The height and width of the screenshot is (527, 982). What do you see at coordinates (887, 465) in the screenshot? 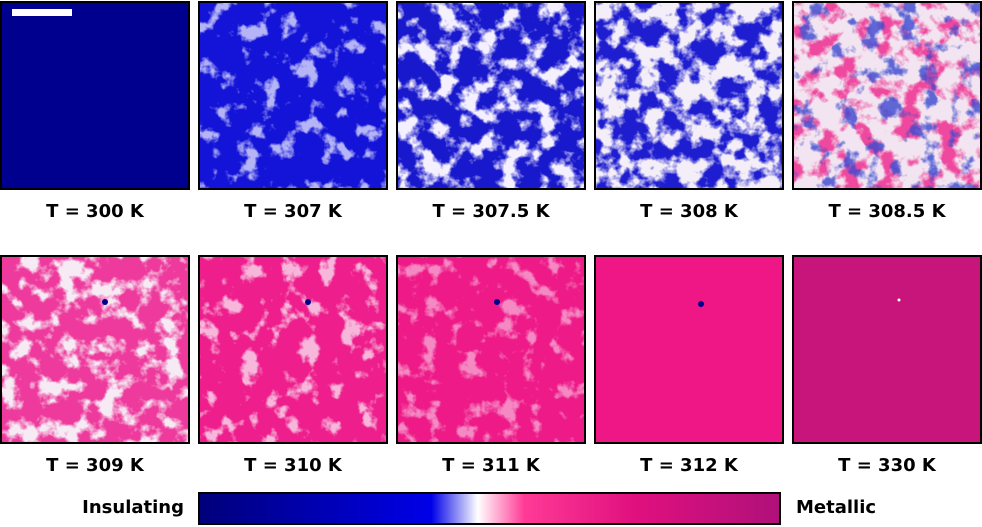
I see `panel-label: T = 330 K` at bounding box center [887, 465].